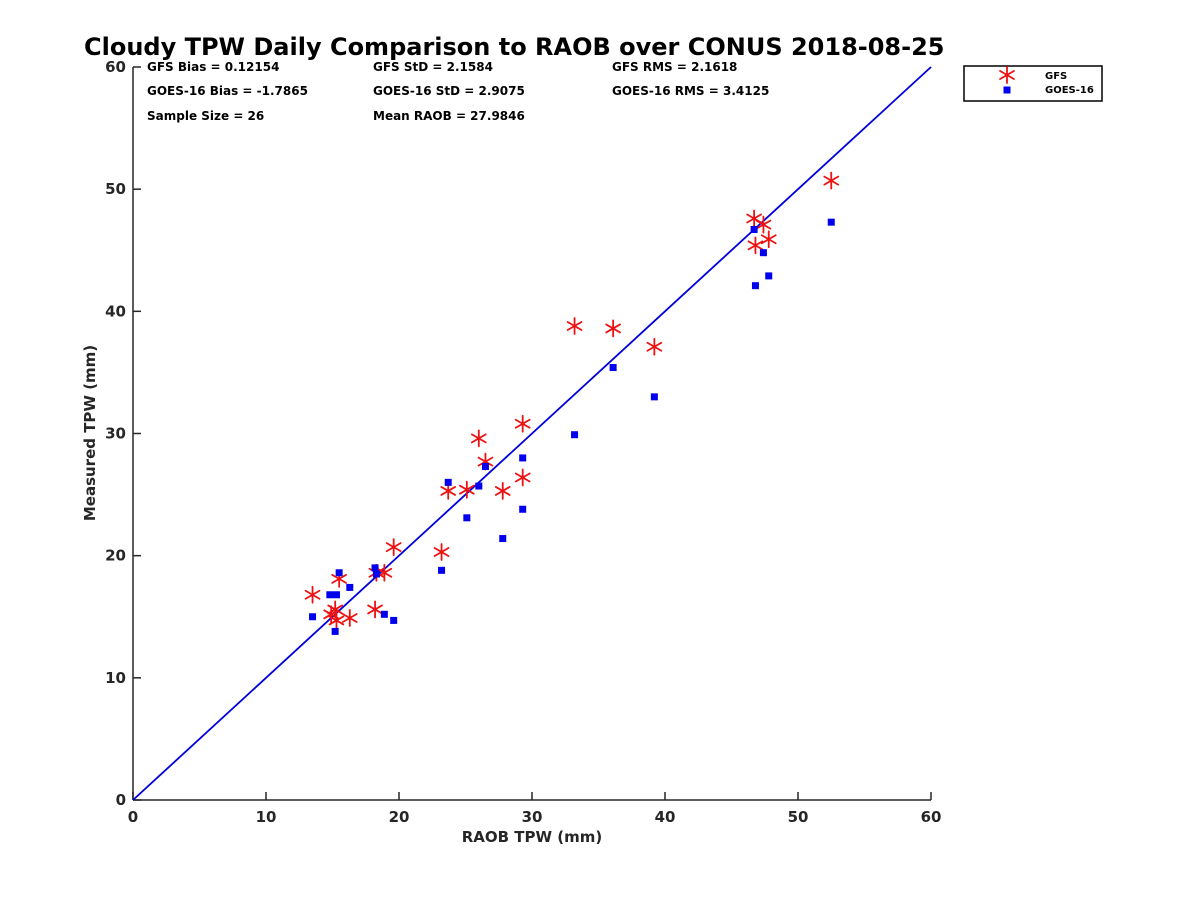 The width and height of the screenshot is (1200, 900). Describe the element at coordinates (121, 800) in the screenshot. I see `y-tick-label: 0` at that location.